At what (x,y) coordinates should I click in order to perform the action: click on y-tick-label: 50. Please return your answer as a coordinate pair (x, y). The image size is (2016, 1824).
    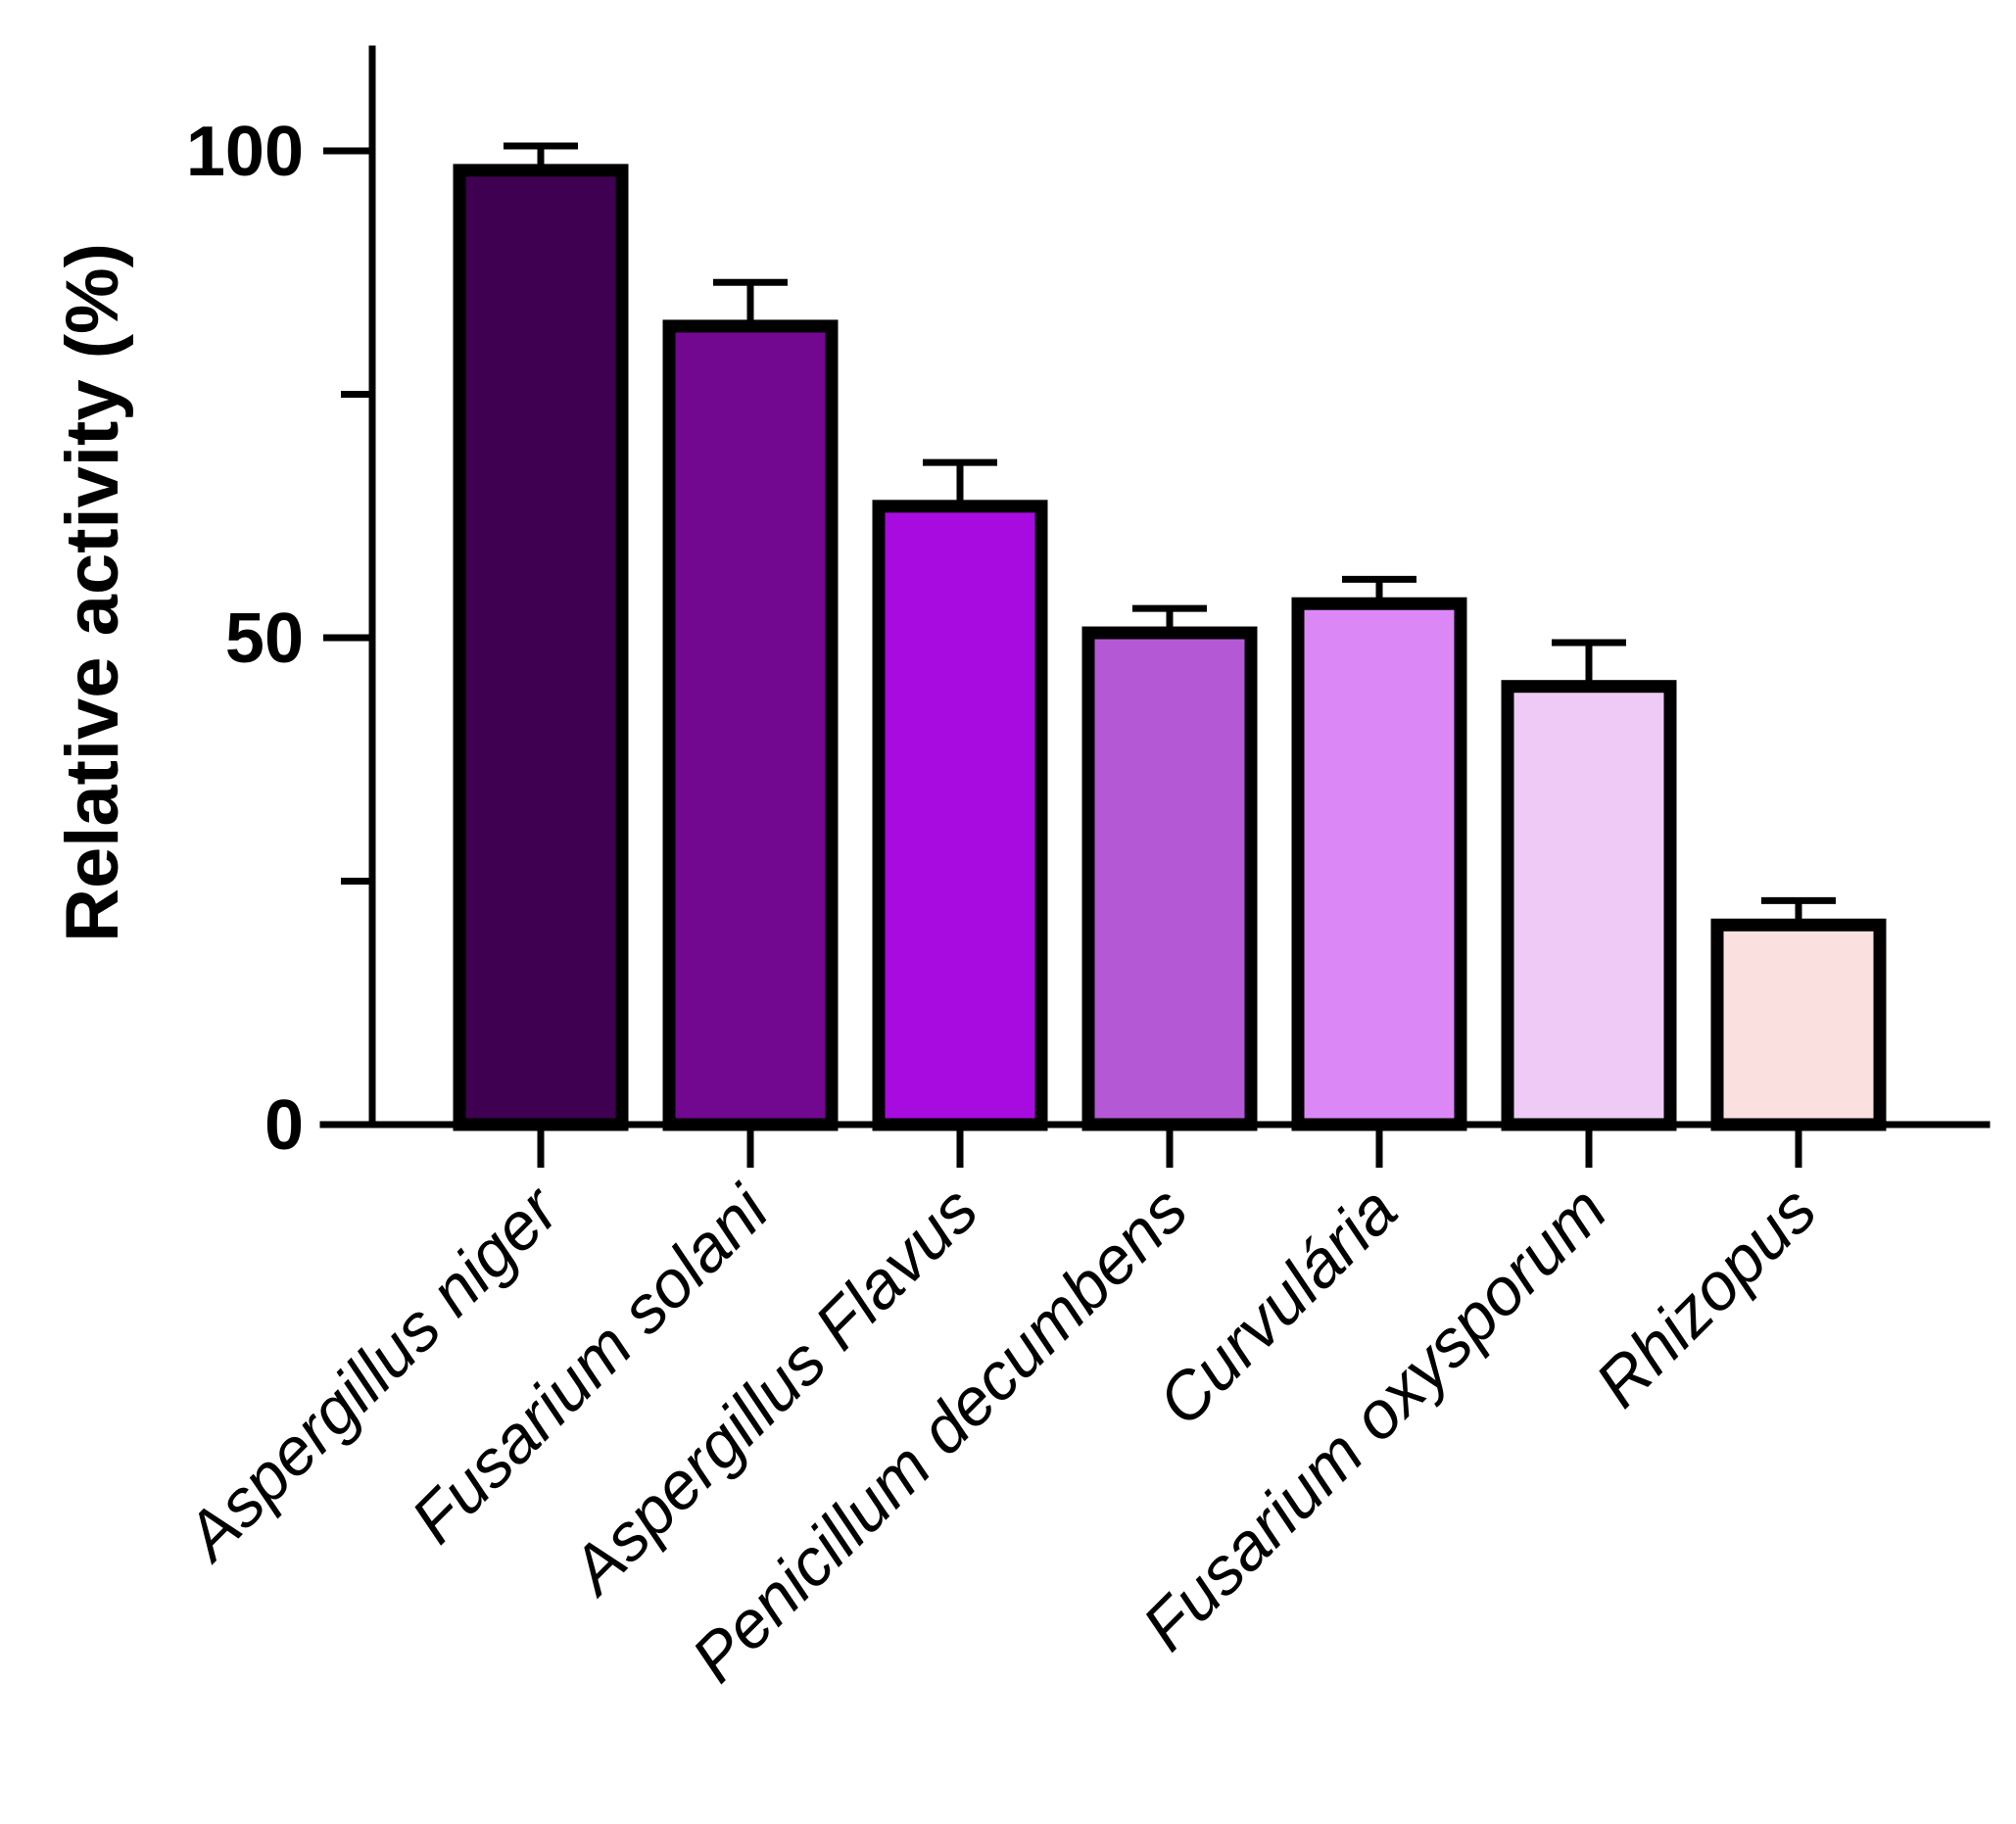
    Looking at the image, I should click on (264, 639).